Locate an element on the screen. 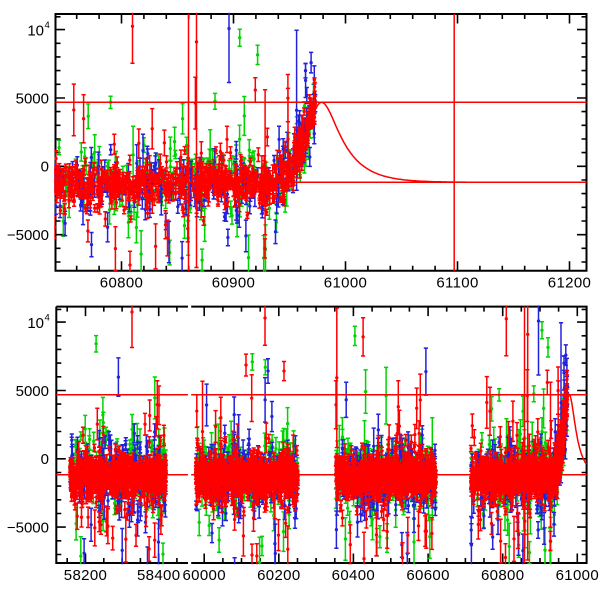 This screenshot has height=600, width=600. svg-text: 61100 is located at coordinates (457, 283).